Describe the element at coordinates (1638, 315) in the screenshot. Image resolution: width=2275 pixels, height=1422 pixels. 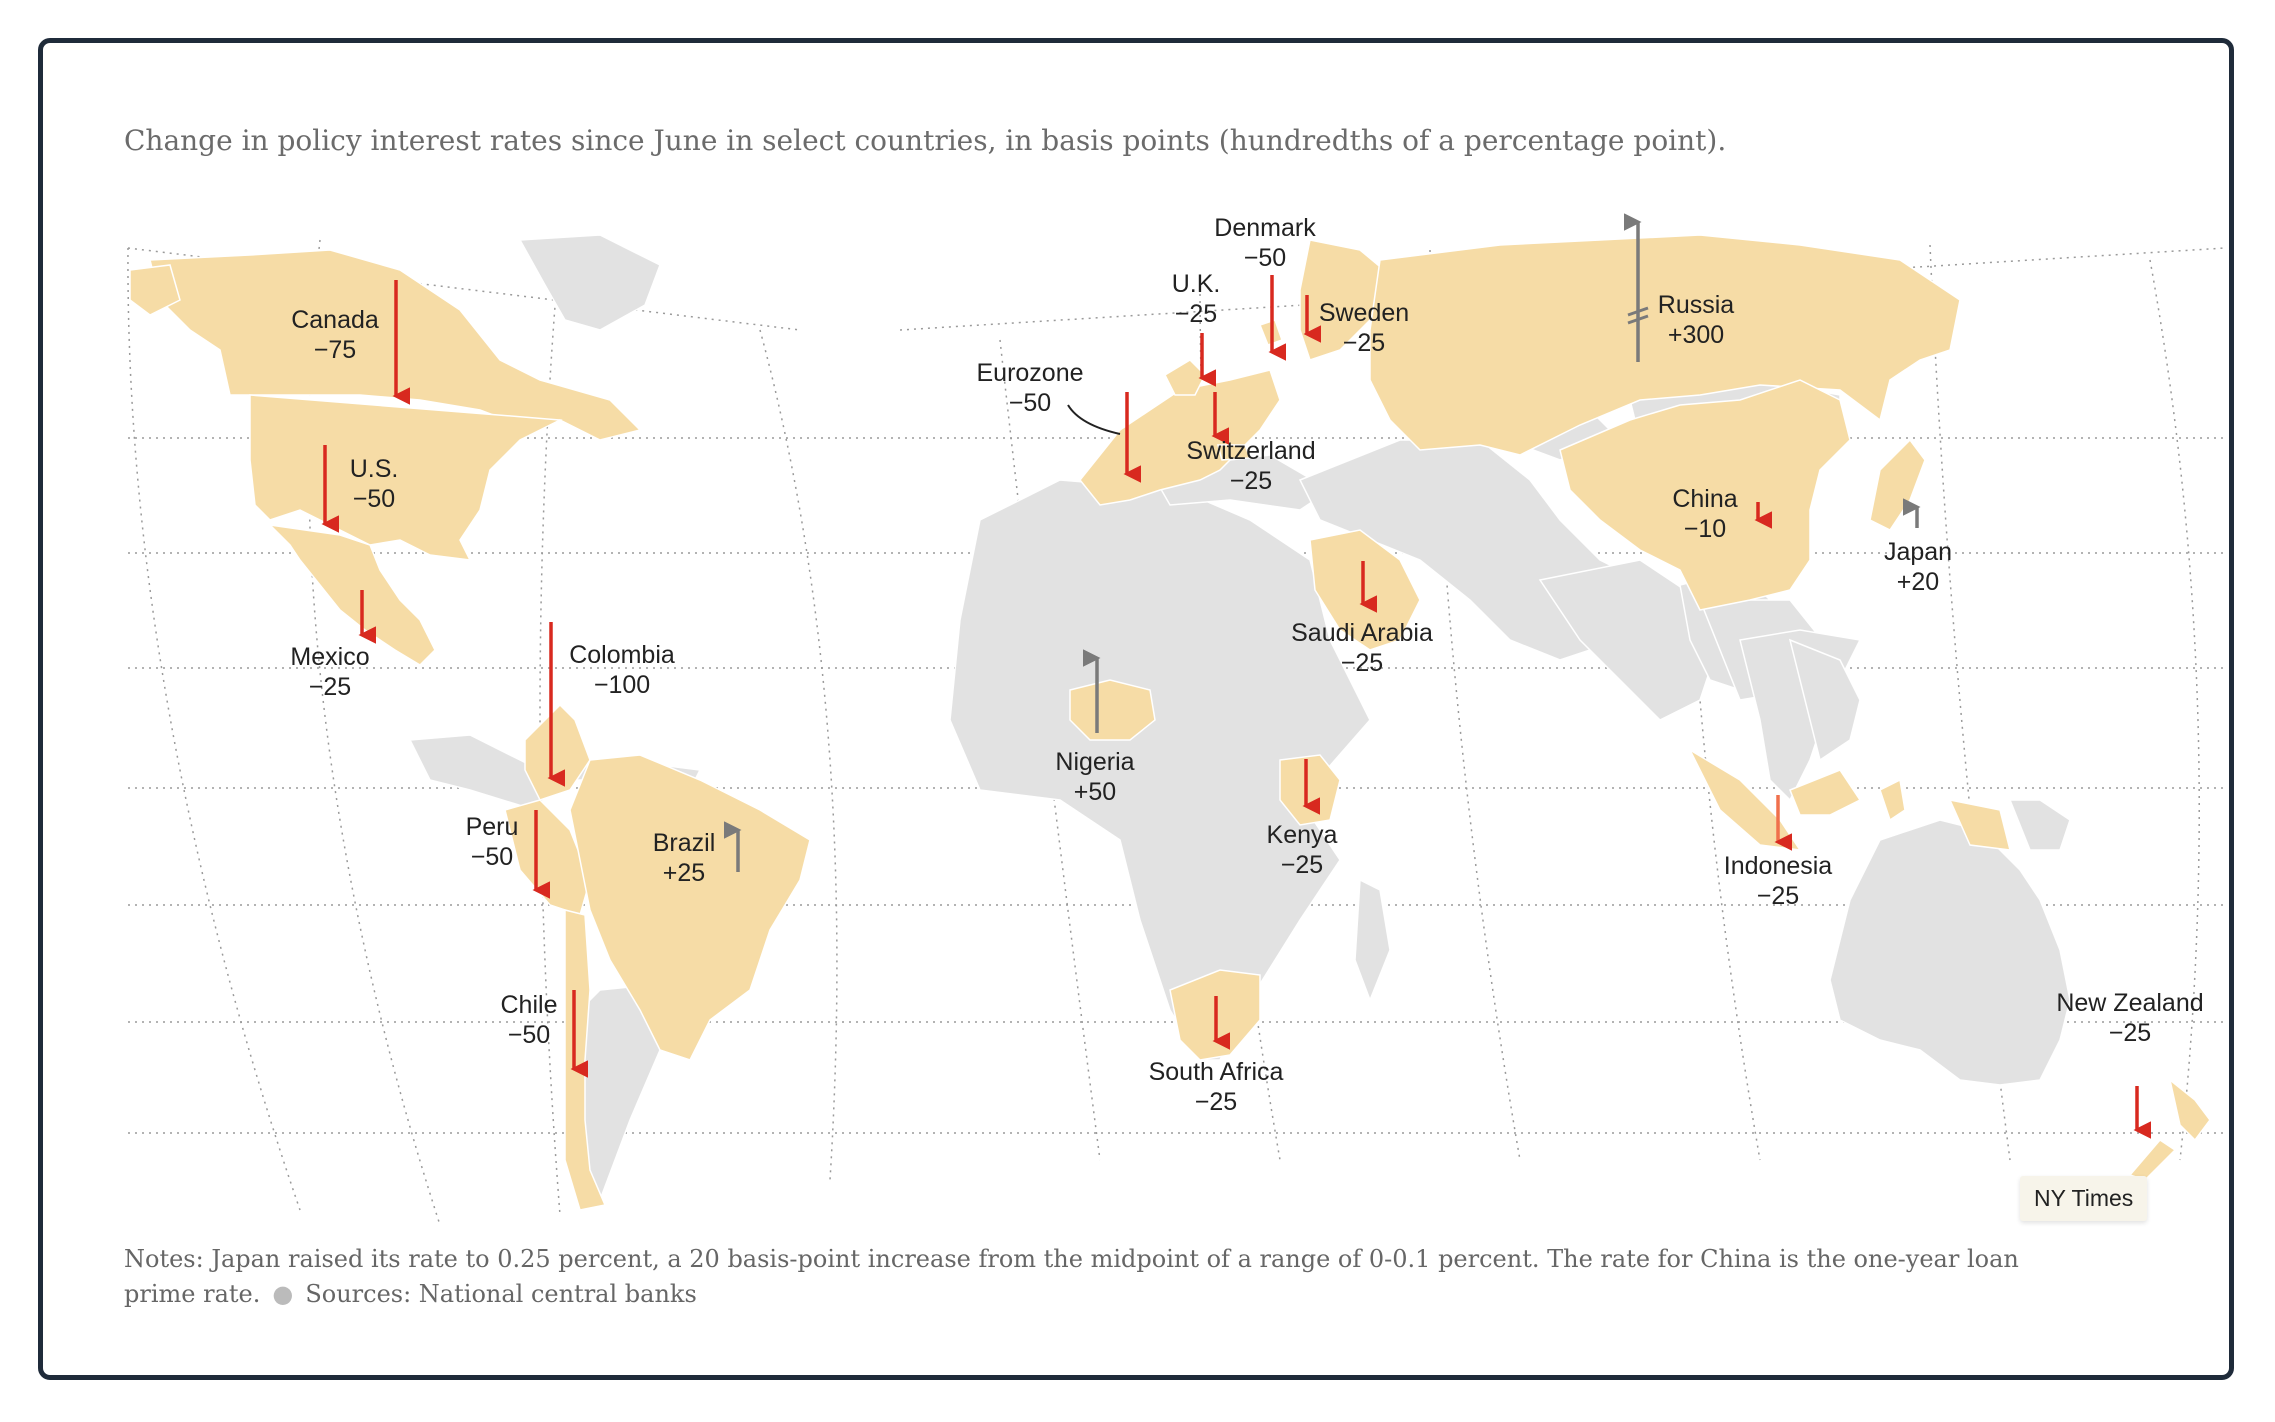
I see `russia-break-mark` at that location.